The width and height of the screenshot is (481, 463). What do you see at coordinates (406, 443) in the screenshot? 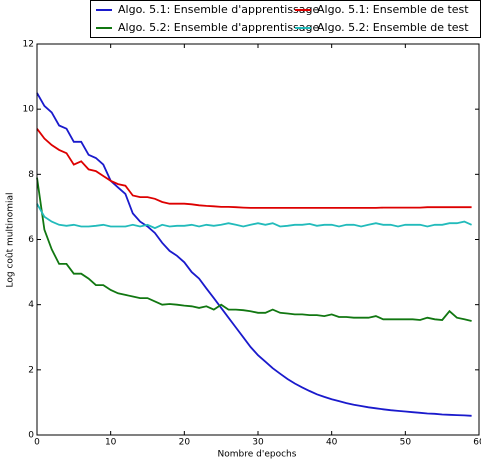
I see `x-tick-label: 50` at bounding box center [406, 443].